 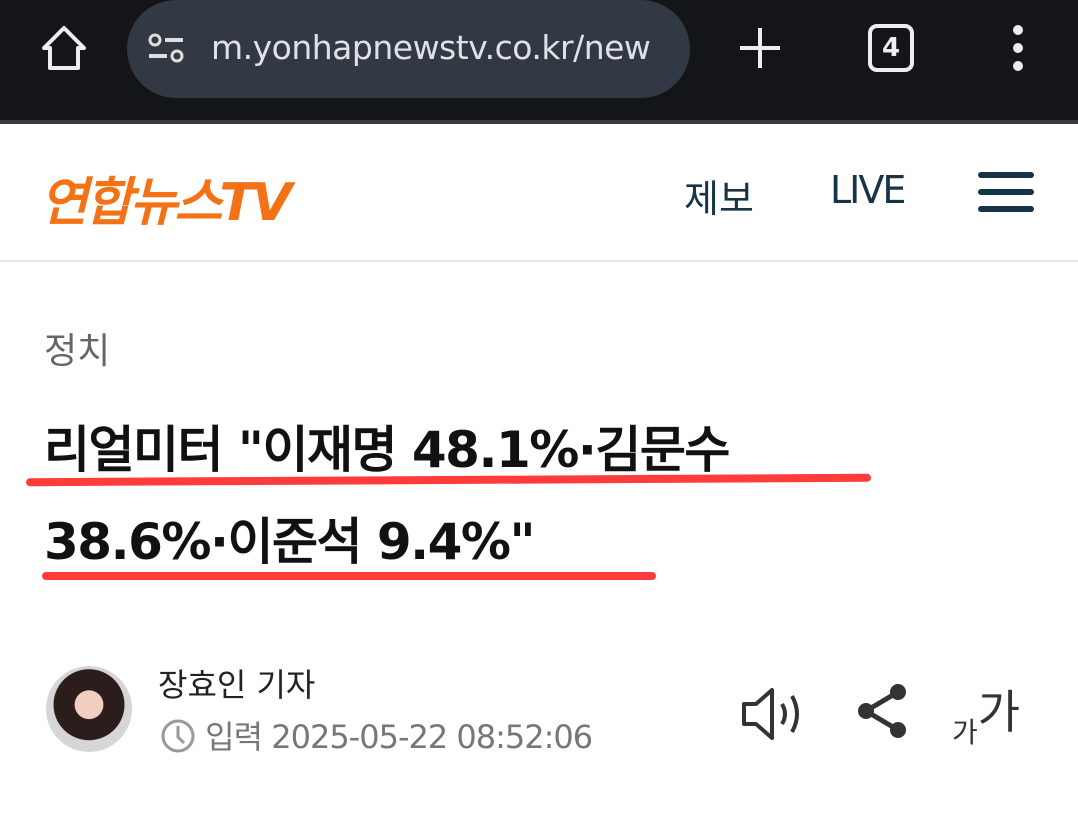 What do you see at coordinates (432, 737) in the screenshot?
I see `date-value: 2025-05-22 08:52:06` at bounding box center [432, 737].